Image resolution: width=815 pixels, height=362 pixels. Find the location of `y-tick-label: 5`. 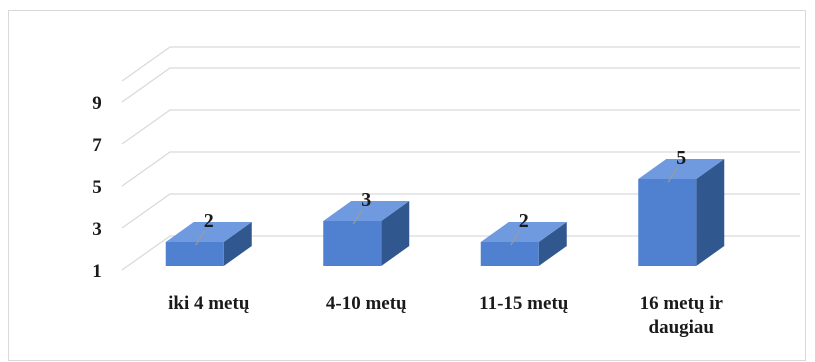

y-tick-label: 5 is located at coordinates (97, 187).